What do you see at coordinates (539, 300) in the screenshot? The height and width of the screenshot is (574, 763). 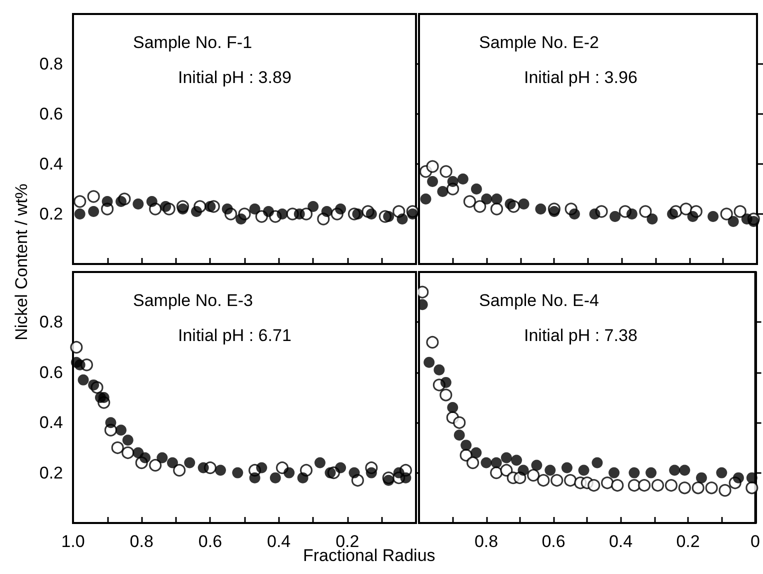 I see `text: Sample No. E-4` at bounding box center [539, 300].